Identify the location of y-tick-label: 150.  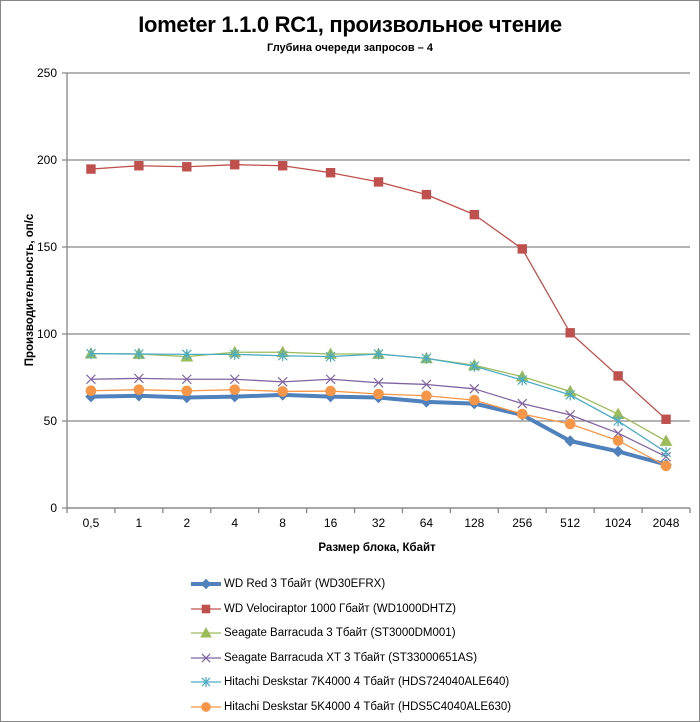
(47, 247).